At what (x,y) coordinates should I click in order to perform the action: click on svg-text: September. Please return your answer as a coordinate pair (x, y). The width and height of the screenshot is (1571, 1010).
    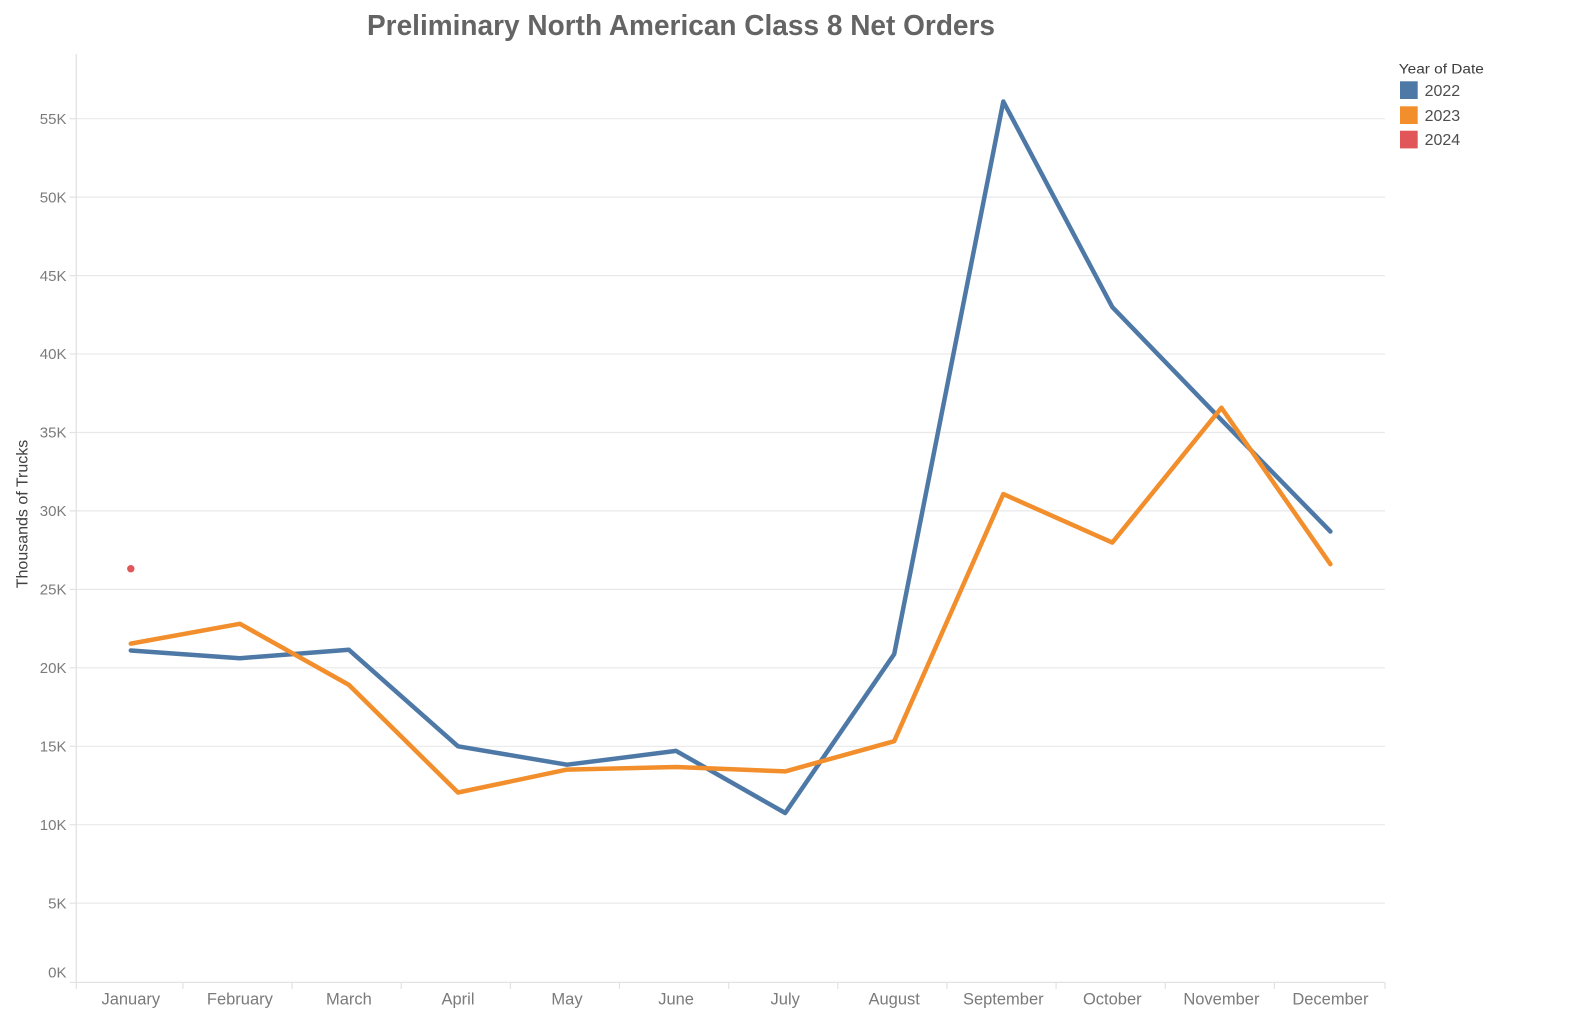
    Looking at the image, I should click on (1003, 1000).